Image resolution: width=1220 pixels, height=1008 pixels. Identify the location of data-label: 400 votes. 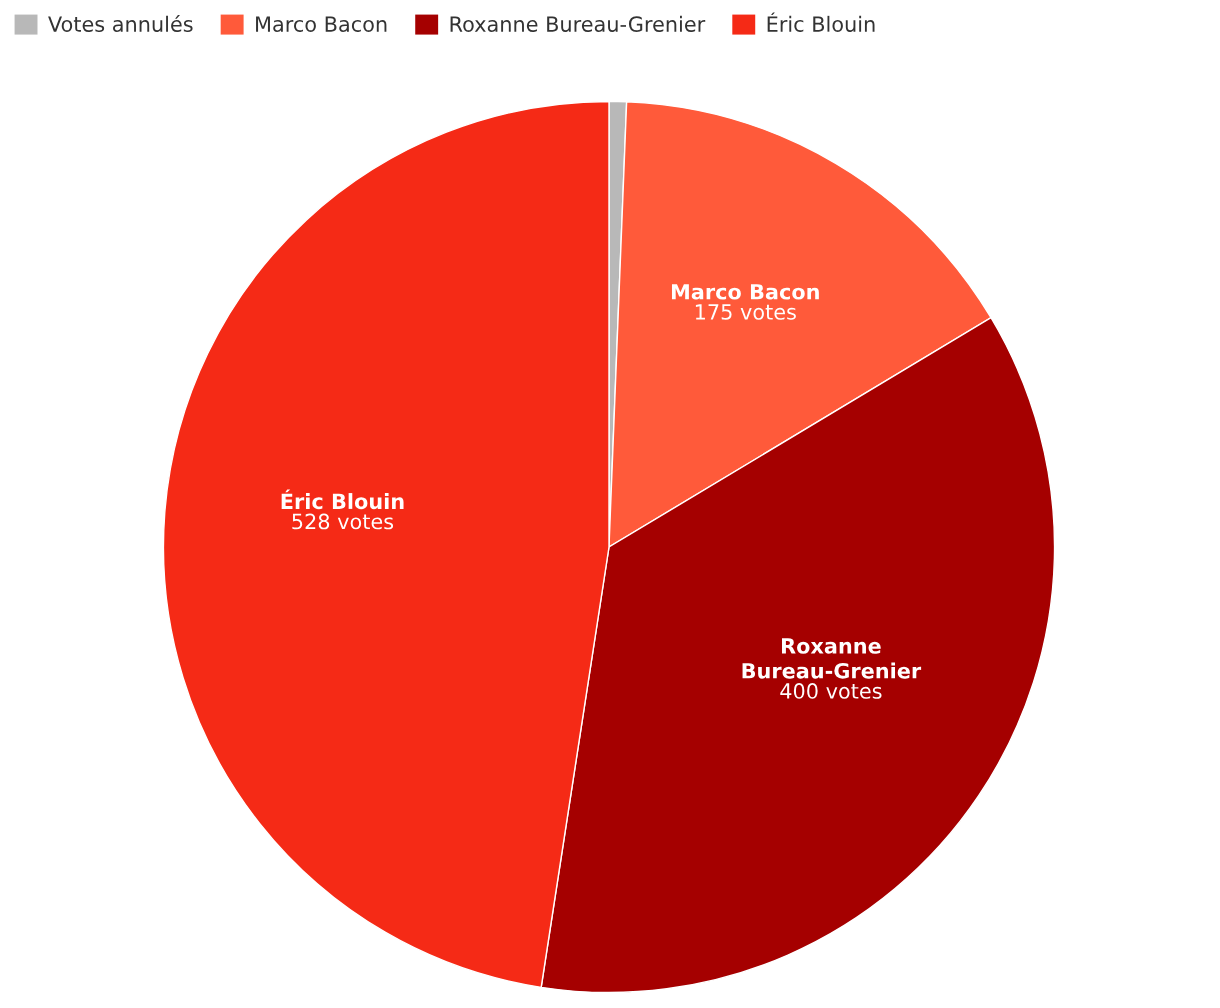
(831, 691).